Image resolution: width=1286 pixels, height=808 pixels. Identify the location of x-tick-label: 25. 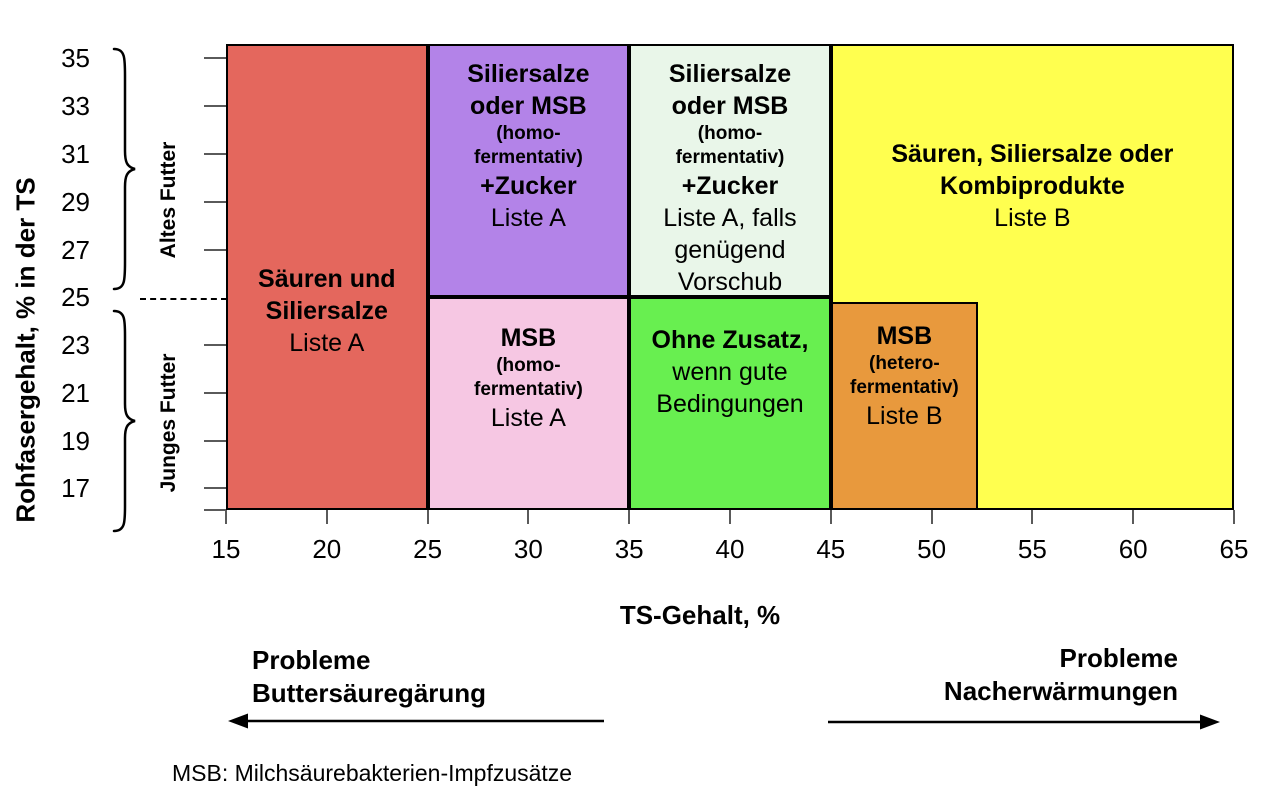
(428, 549).